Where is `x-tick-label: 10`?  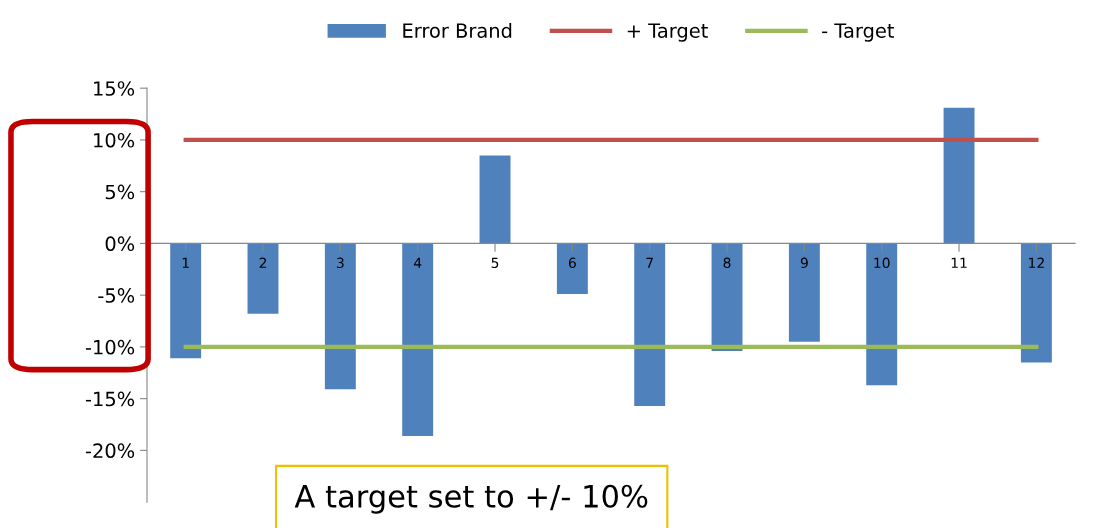 x-tick-label: 10 is located at coordinates (882, 263).